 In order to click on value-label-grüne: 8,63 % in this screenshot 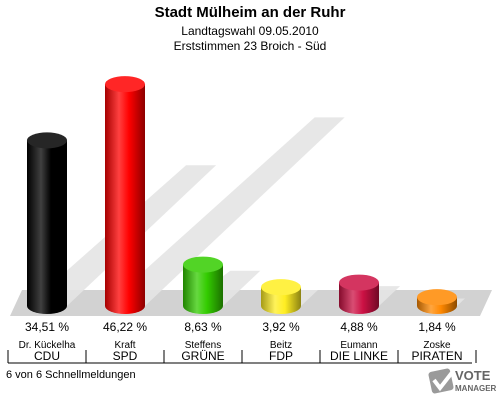, I will do `click(203, 327)`.